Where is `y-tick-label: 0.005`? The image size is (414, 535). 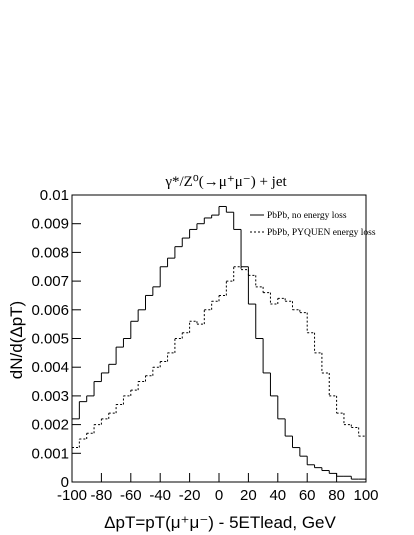 y-tick-label: 0.005 is located at coordinates (50, 339).